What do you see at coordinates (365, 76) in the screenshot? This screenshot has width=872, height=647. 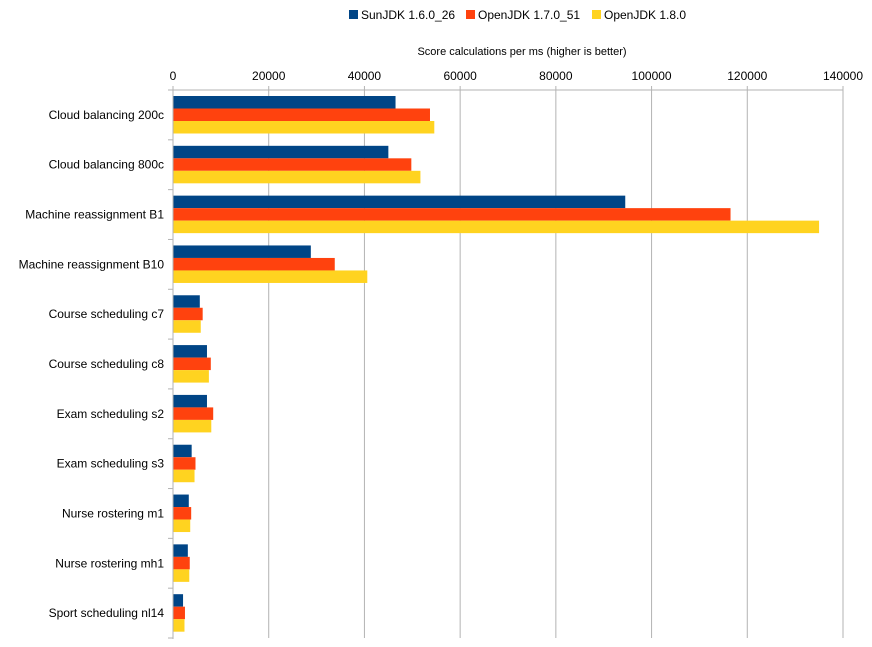 I see `x-tick-label: 40000` at bounding box center [365, 76].